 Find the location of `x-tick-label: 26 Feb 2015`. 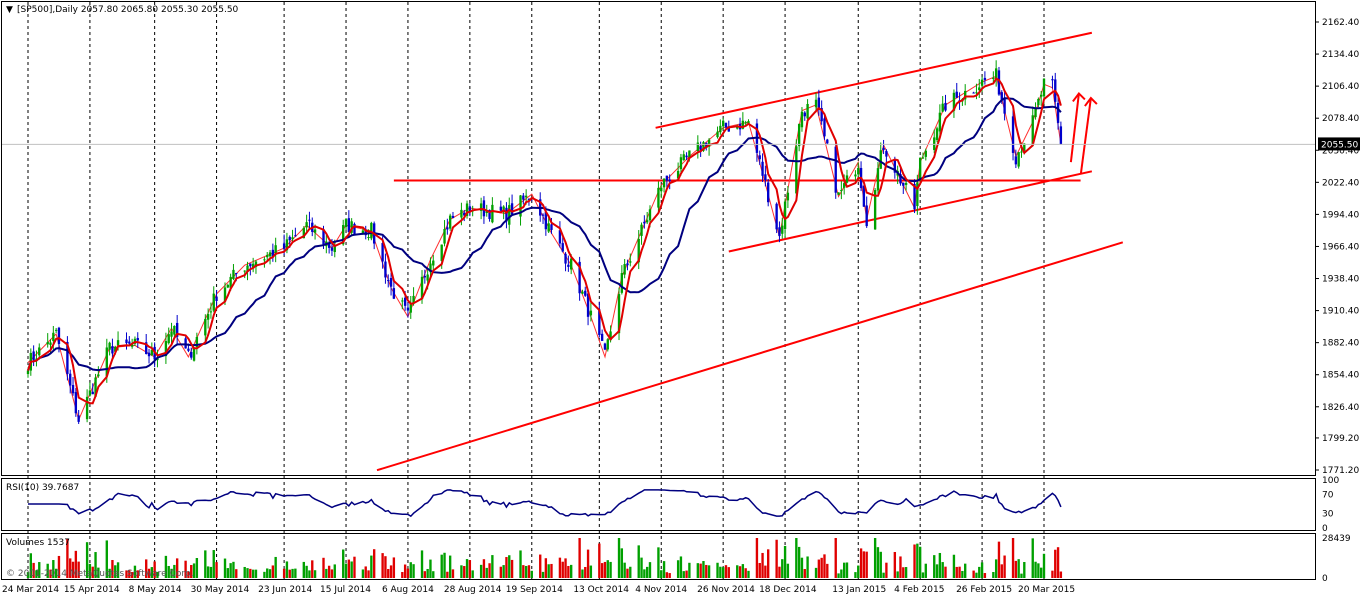

x-tick-label: 26 Feb 2015 is located at coordinates (984, 590).